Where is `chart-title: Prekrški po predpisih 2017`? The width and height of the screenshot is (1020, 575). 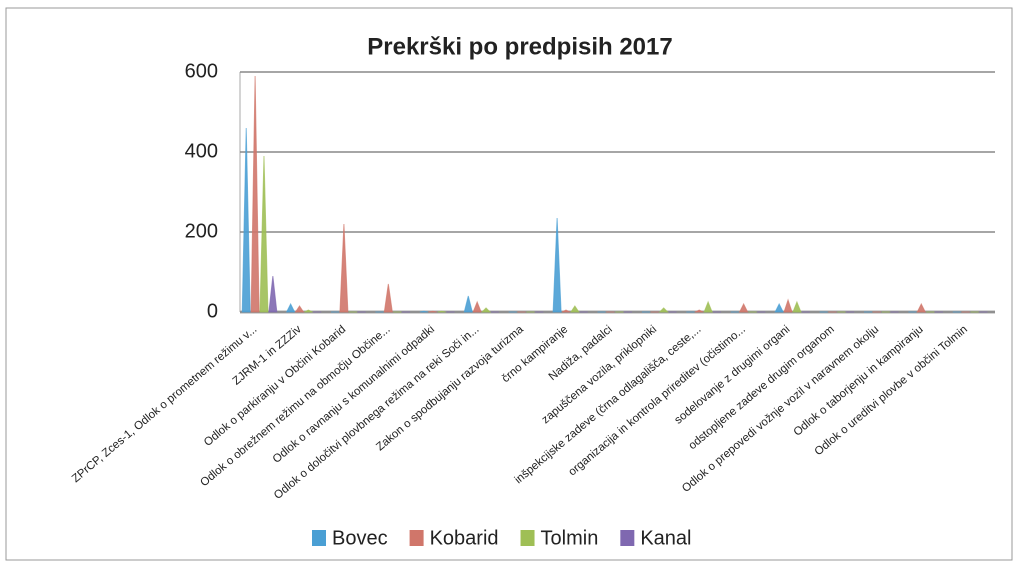 chart-title: Prekrški po predpisih 2017 is located at coordinates (519, 46).